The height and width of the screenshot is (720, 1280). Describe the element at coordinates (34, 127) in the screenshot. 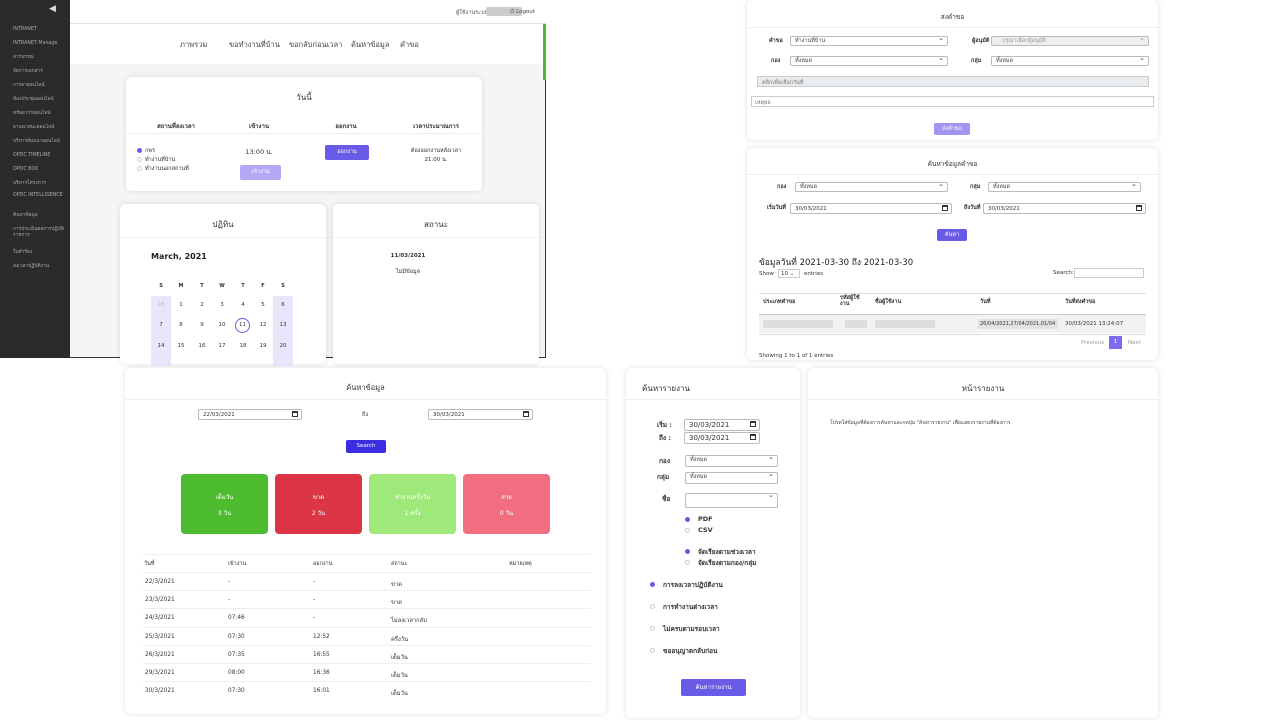

I see `sidebar-item-7: ยานพาหนะออนไลน์` at that location.